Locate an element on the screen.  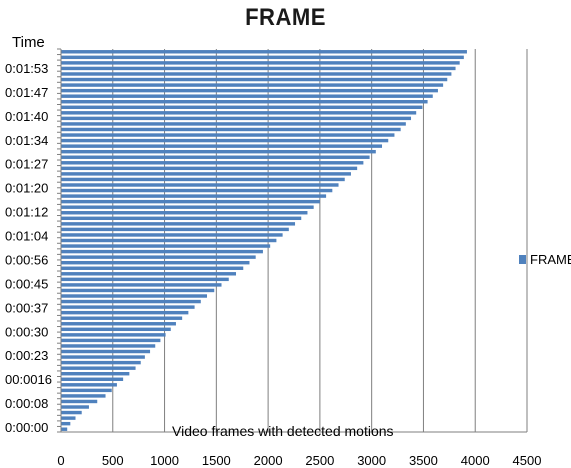
legend: FRAME is located at coordinates (545, 259).